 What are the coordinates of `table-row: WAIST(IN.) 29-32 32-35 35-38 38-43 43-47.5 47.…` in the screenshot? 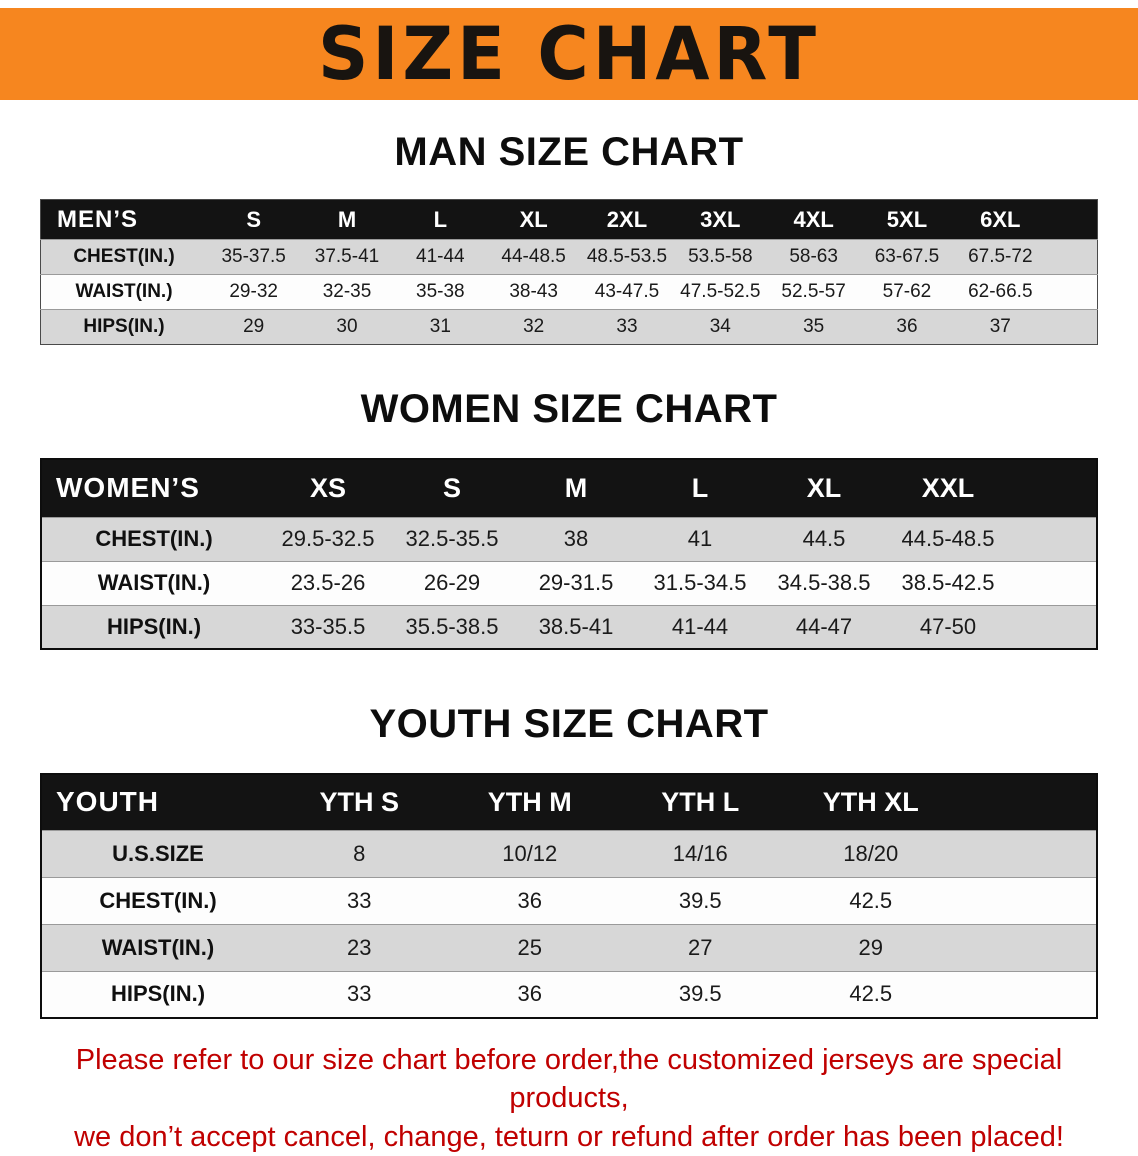 It's located at (569, 292).